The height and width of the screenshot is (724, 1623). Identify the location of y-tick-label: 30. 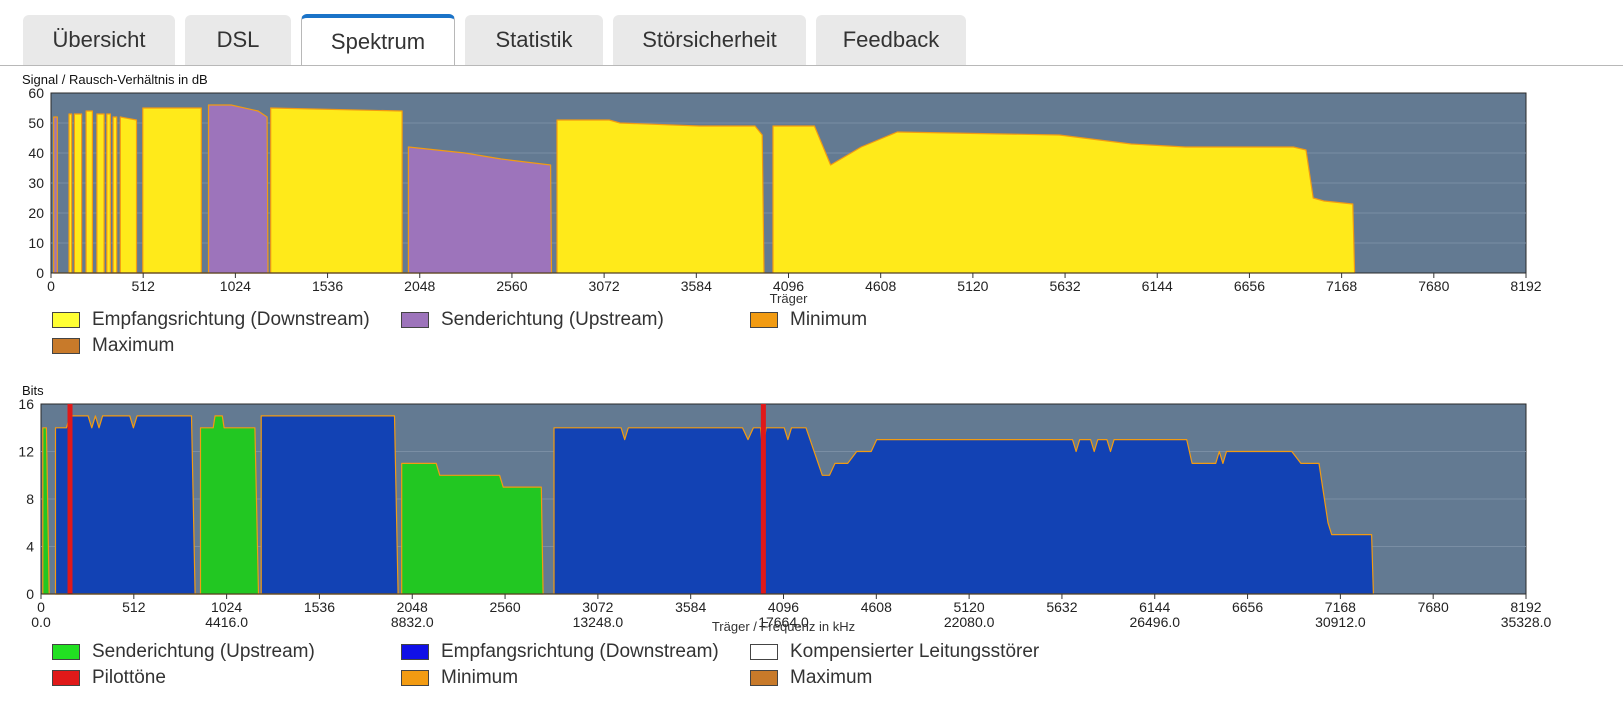
(36, 183).